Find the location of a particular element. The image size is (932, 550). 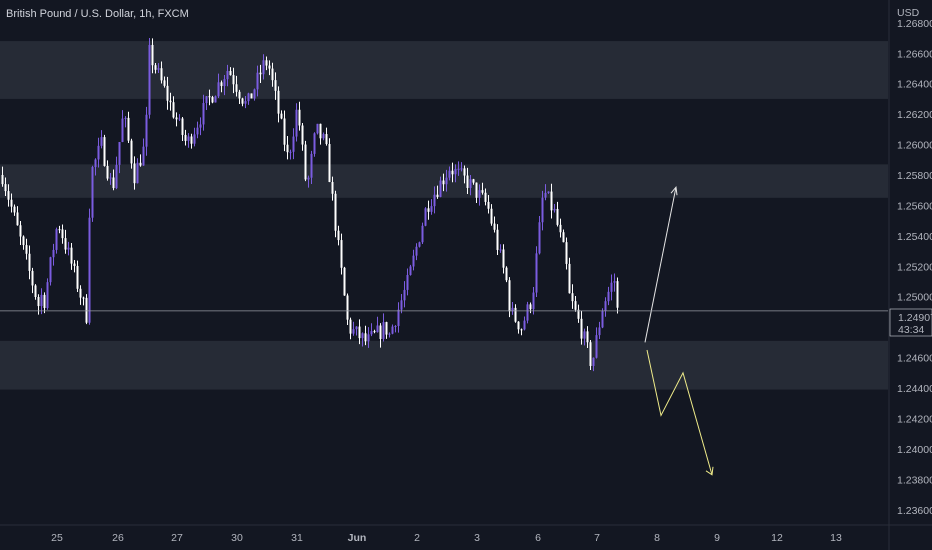

time-axis: 25 26 27 30 31 Jun 2 3 6 7 8 9 12 13 is located at coordinates (446, 538).